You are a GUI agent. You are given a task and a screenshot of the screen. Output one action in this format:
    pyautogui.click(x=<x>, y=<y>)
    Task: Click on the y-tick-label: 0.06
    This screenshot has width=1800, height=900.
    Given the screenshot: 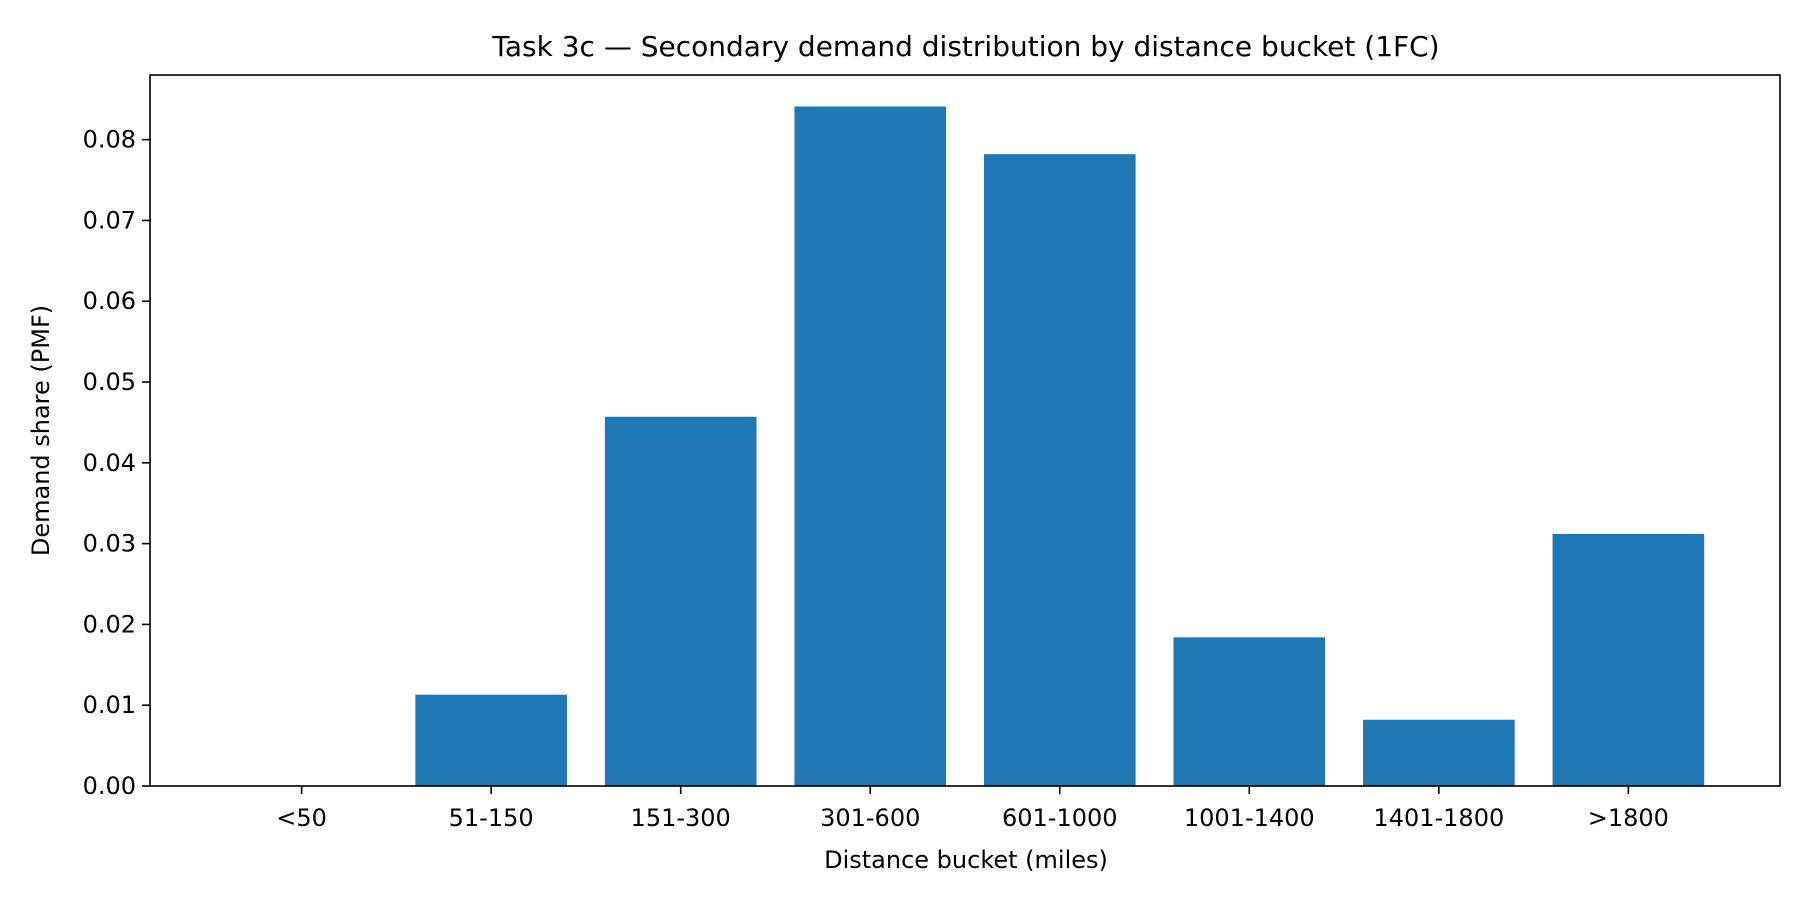 What is the action you would take?
    pyautogui.click(x=109, y=301)
    